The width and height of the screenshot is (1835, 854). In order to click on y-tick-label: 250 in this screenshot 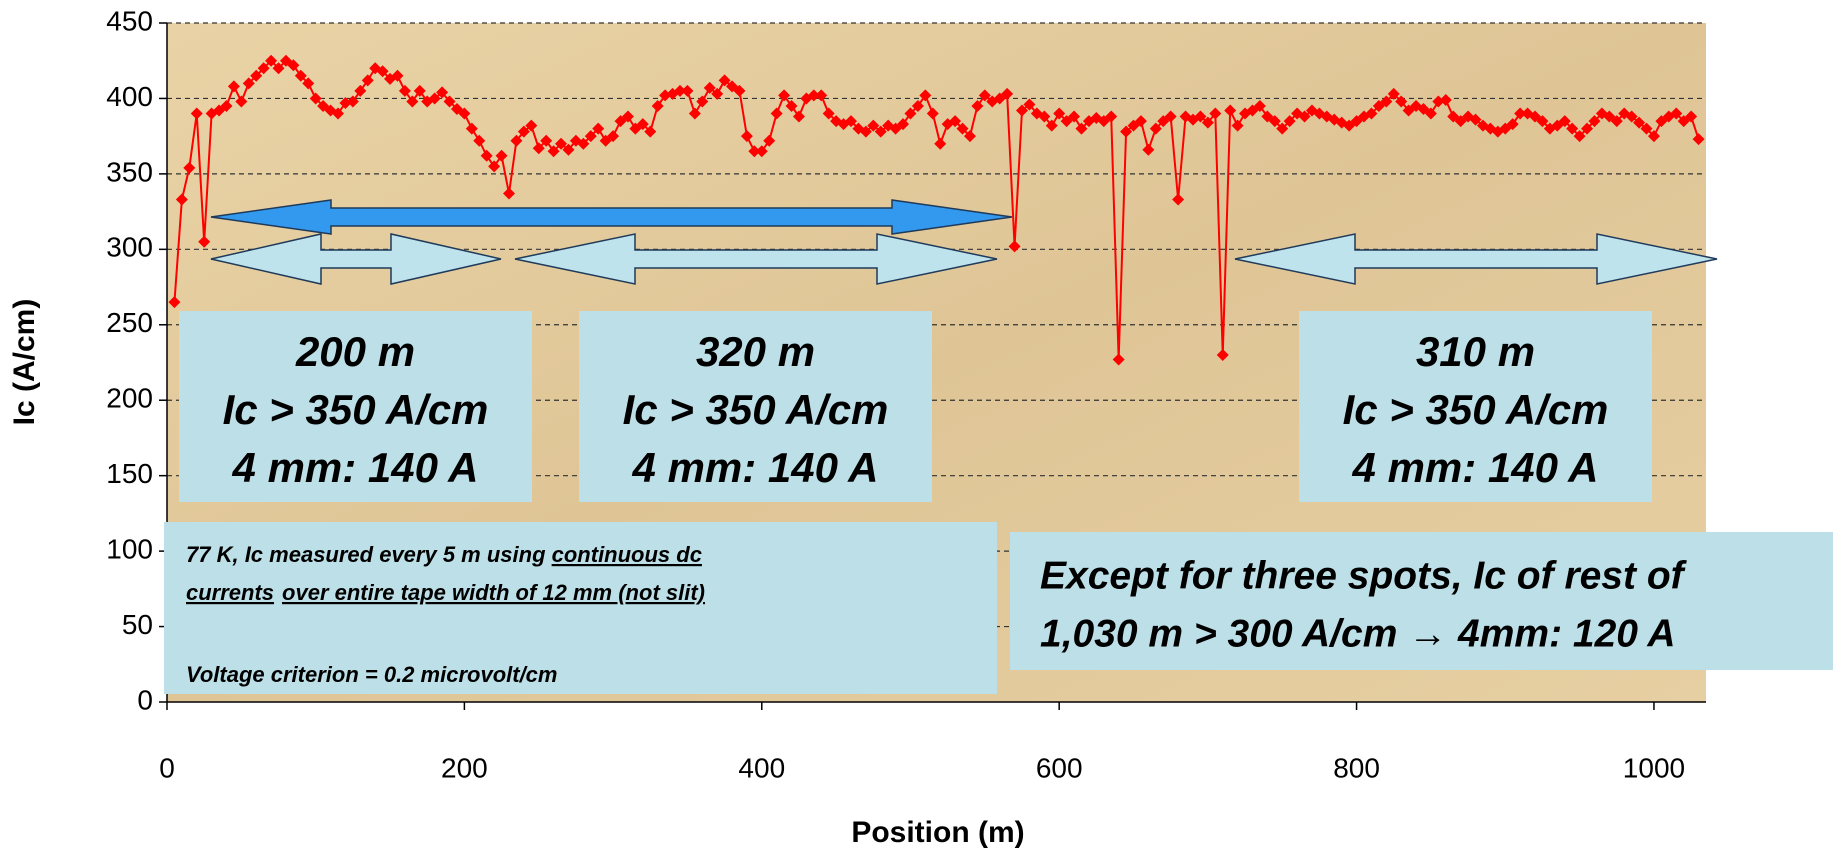, I will do `click(129, 322)`.